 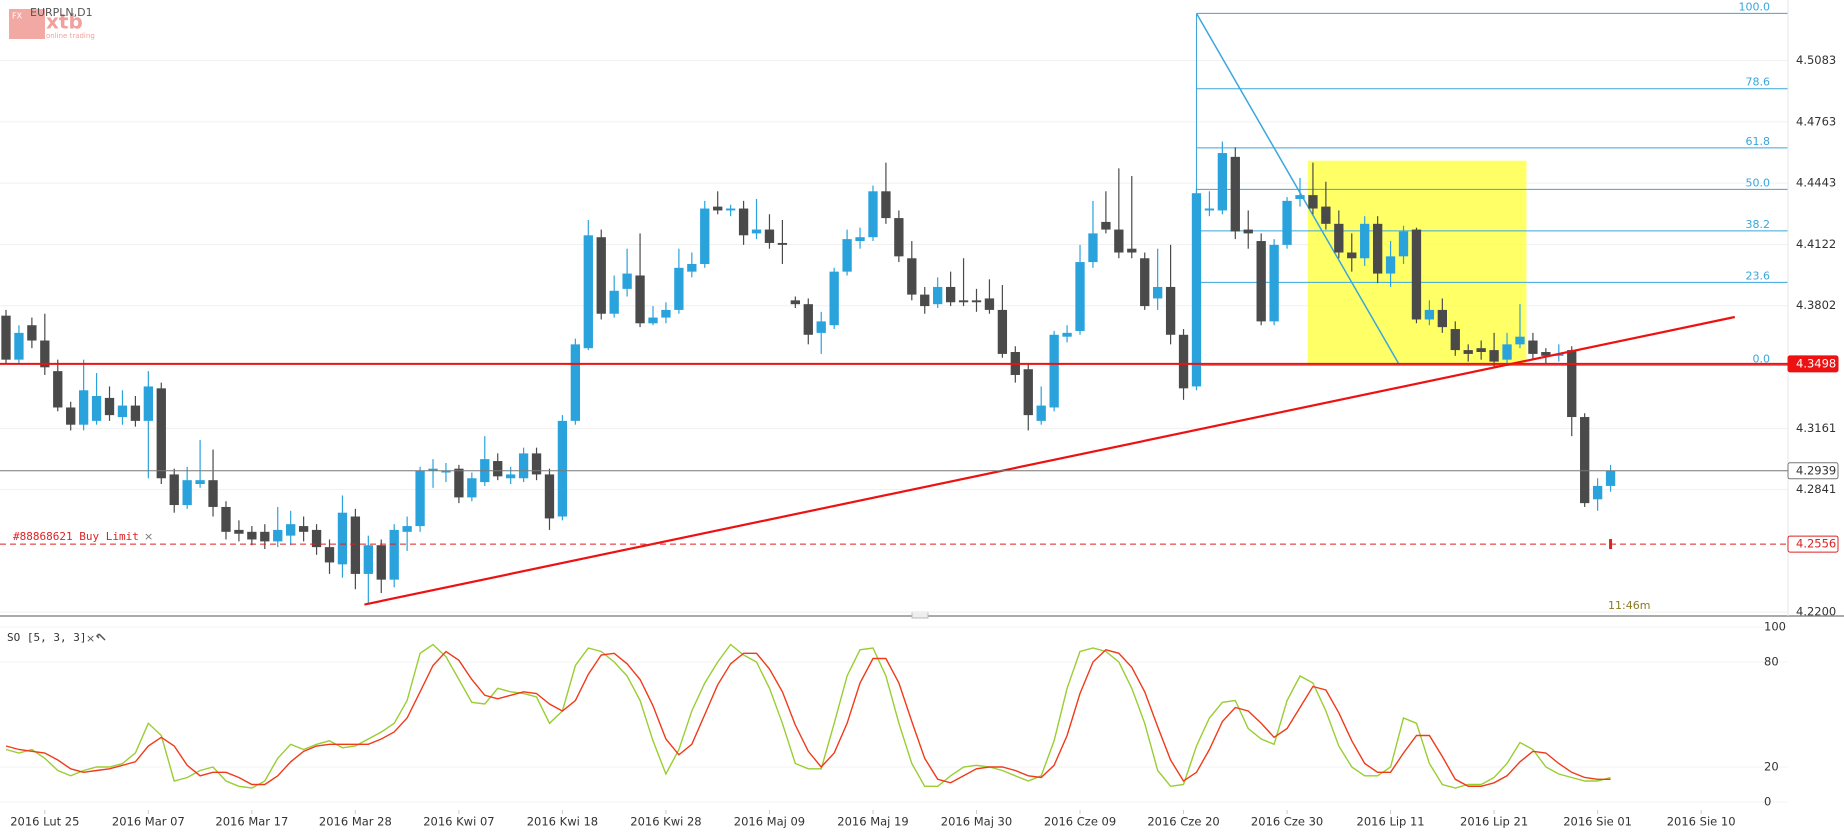 I want to click on x-tick-label: 2016 Cze 20, so click(x=1183, y=822).